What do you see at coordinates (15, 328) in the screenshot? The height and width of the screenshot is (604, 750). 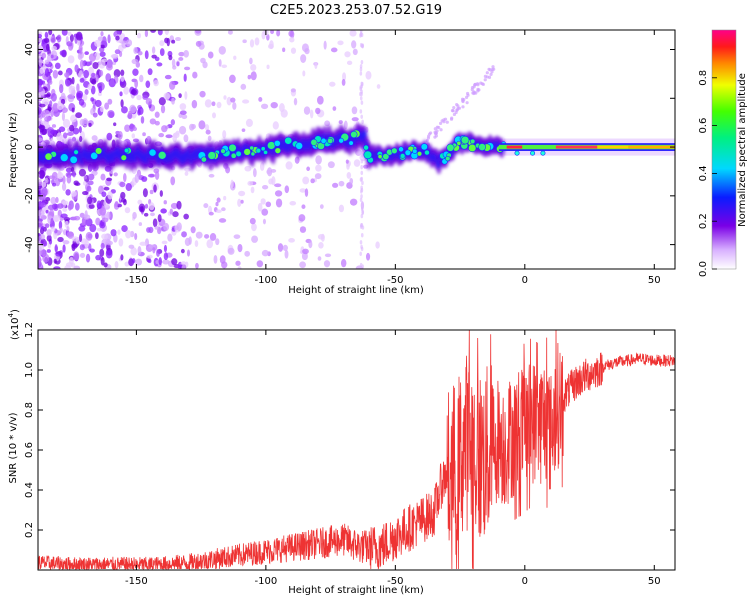 I see `snr-y-scale-base: (x10` at bounding box center [15, 328].